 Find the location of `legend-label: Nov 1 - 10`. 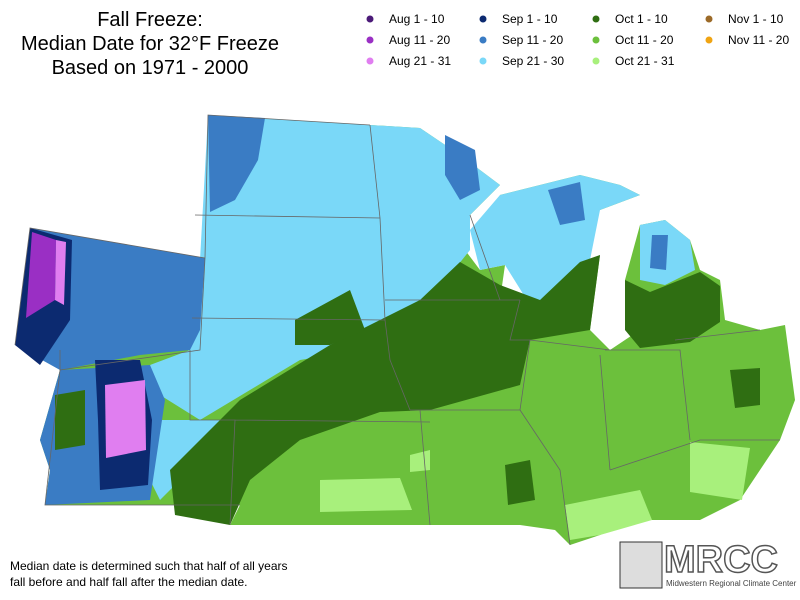

legend-label: Nov 1 - 10 is located at coordinates (756, 19).